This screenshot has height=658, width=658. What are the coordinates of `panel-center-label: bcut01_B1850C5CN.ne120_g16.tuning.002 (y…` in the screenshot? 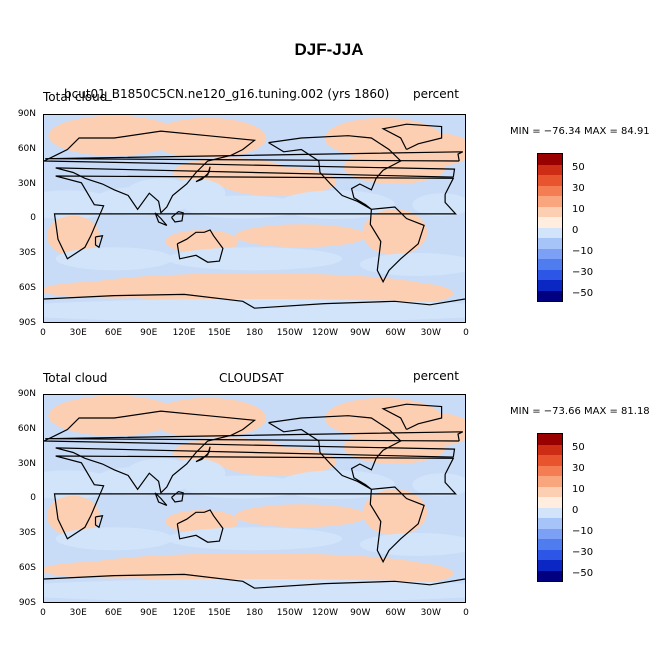 It's located at (227, 94).